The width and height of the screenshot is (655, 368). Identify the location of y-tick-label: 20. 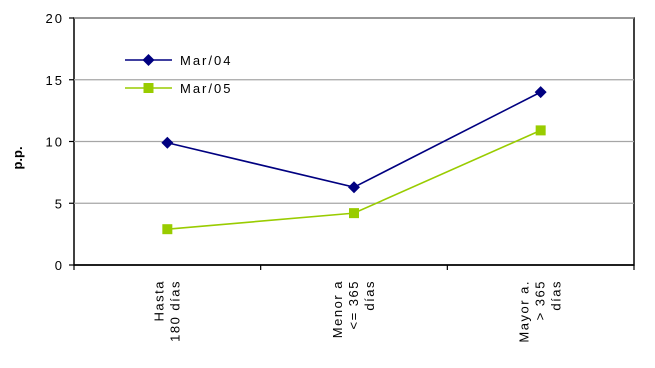
(55, 18).